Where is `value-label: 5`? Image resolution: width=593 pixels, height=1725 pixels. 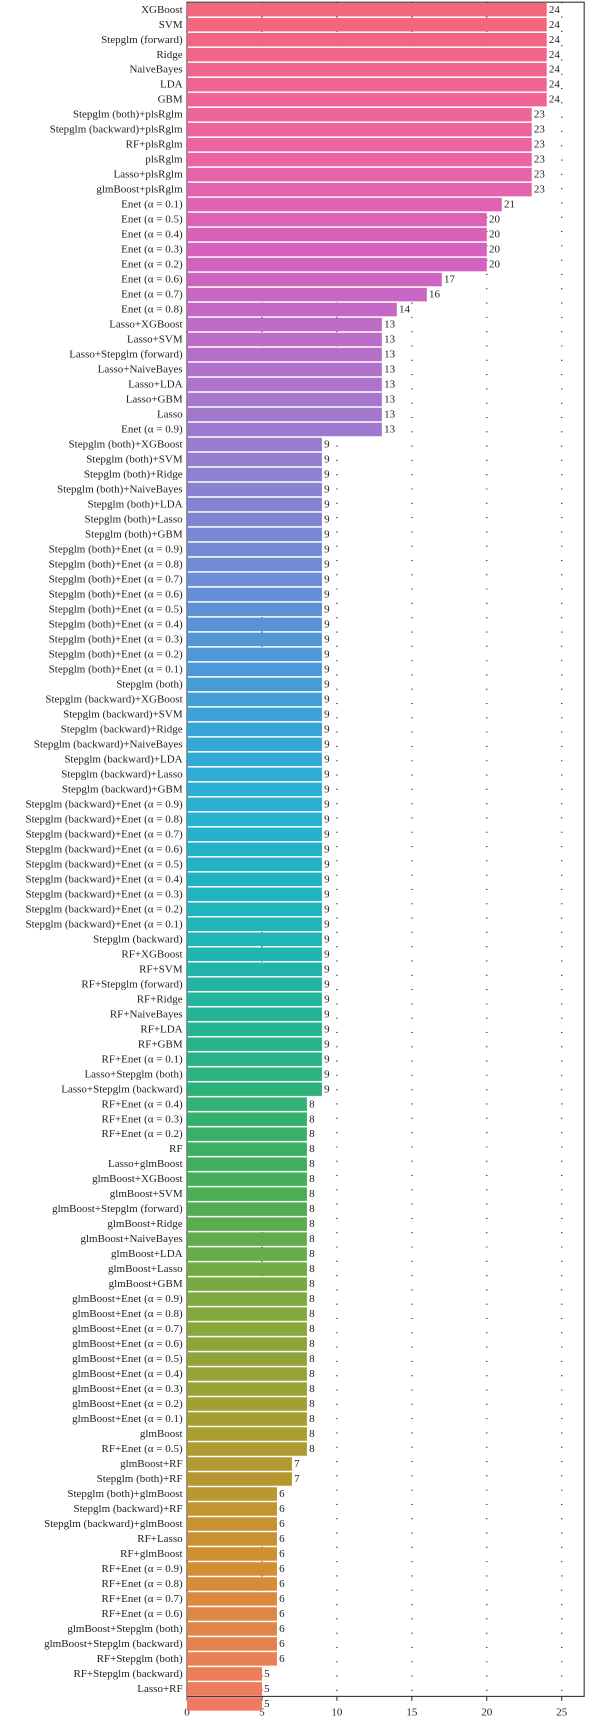 value-label: 5 is located at coordinates (267, 1704).